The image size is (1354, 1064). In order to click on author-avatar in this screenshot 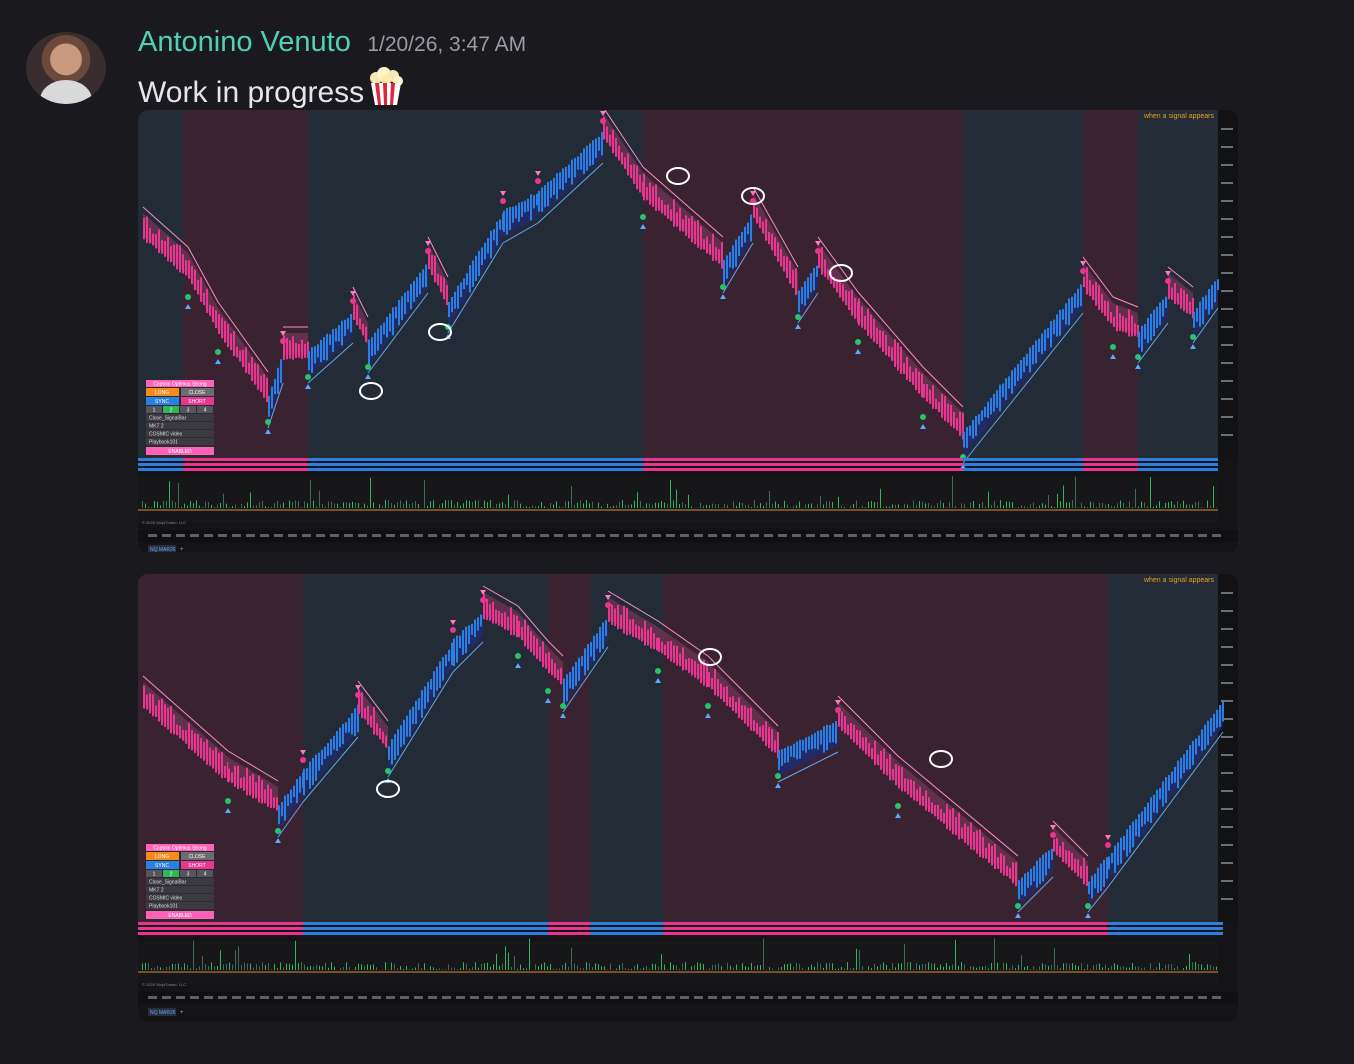, I will do `click(66, 68)`.